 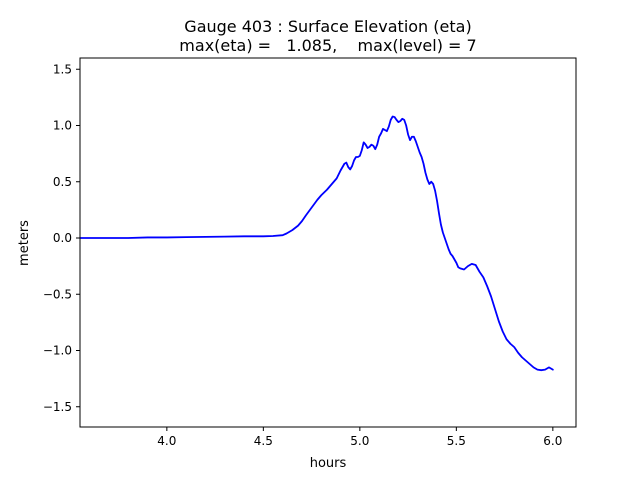 I want to click on x-tick-label: 4.5, so click(x=263, y=441).